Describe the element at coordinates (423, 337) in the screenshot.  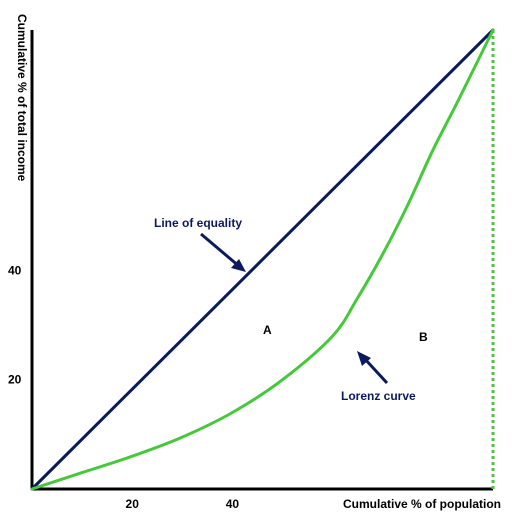
I see `area-label-b: B` at that location.